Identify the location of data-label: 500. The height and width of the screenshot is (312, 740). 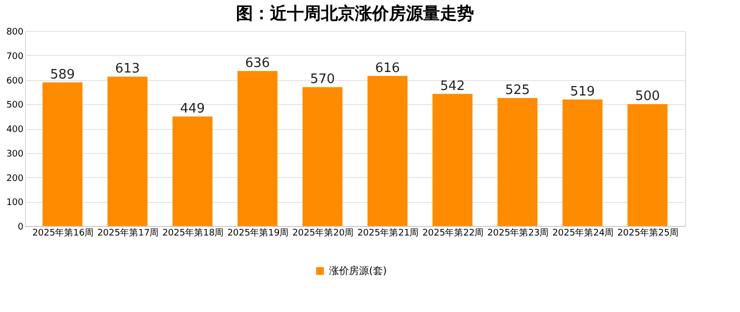
(647, 96).